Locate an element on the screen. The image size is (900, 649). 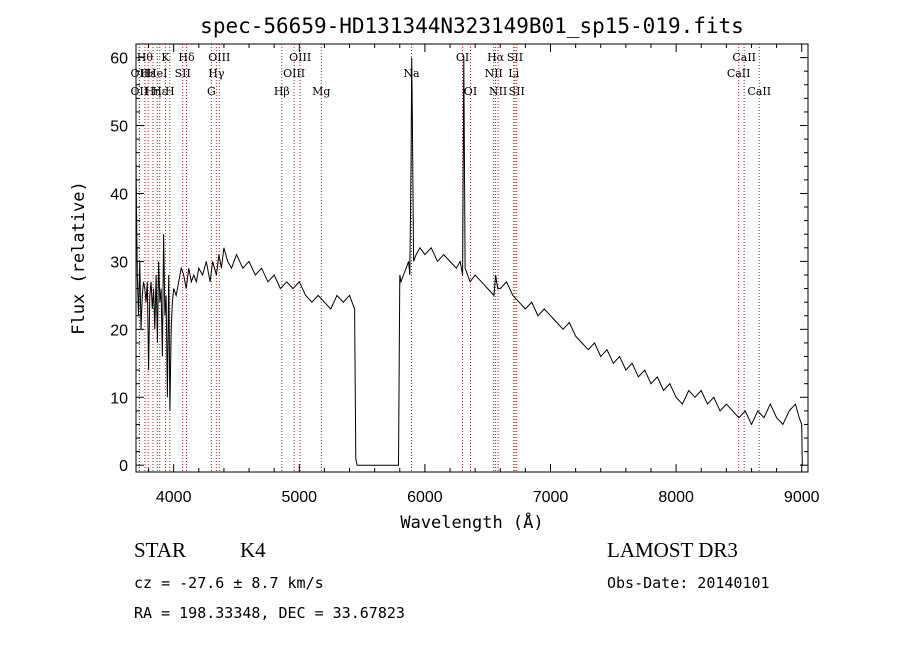
y-tick-label: 40 is located at coordinates (119, 194).